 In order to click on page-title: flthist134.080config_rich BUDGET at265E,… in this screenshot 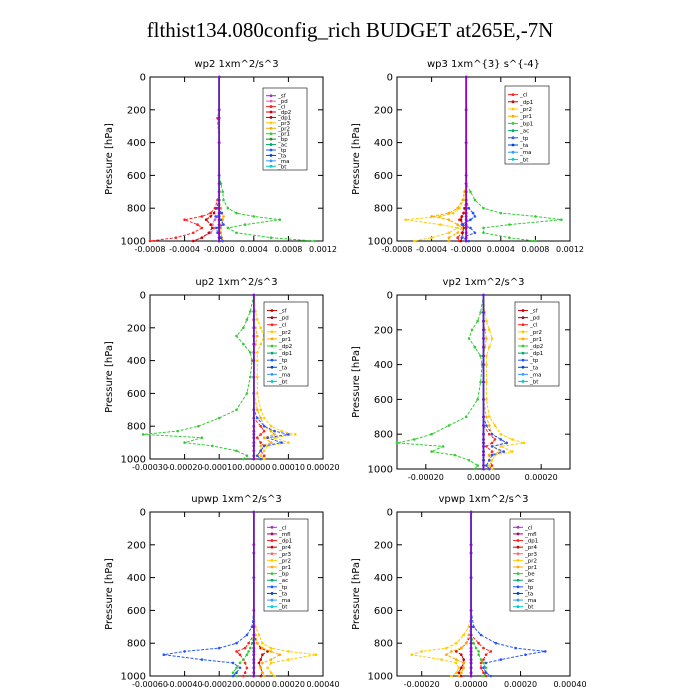, I will do `click(350, 30)`.